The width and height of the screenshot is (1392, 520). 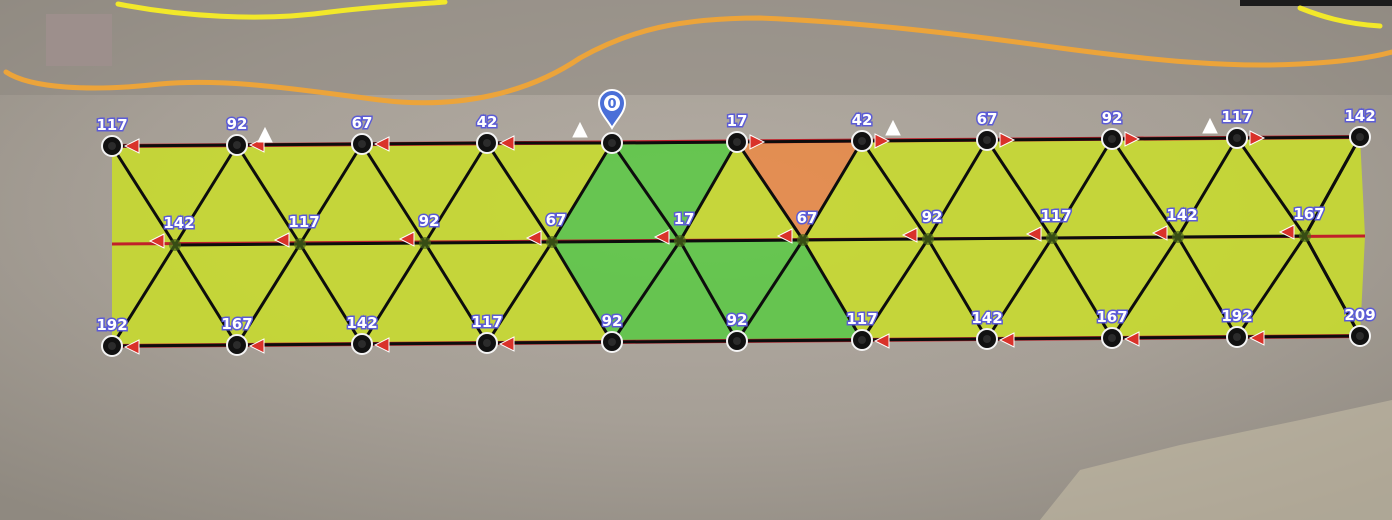 What do you see at coordinates (612, 103) in the screenshot?
I see `pin-badge` at bounding box center [612, 103].